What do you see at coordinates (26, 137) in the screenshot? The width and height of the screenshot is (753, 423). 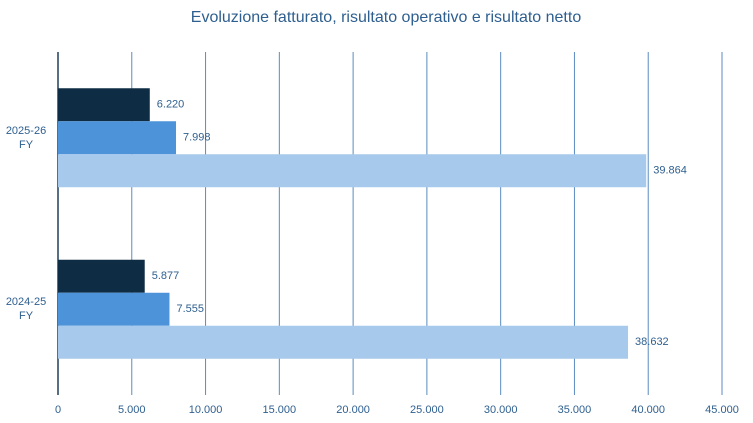 I see `y-tick-label: 2025-26 FY` at bounding box center [26, 137].